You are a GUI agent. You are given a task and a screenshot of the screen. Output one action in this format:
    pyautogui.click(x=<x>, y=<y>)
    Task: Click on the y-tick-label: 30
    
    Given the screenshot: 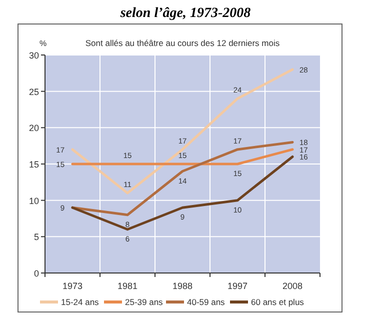 What is the action you would take?
    pyautogui.click(x=33, y=55)
    